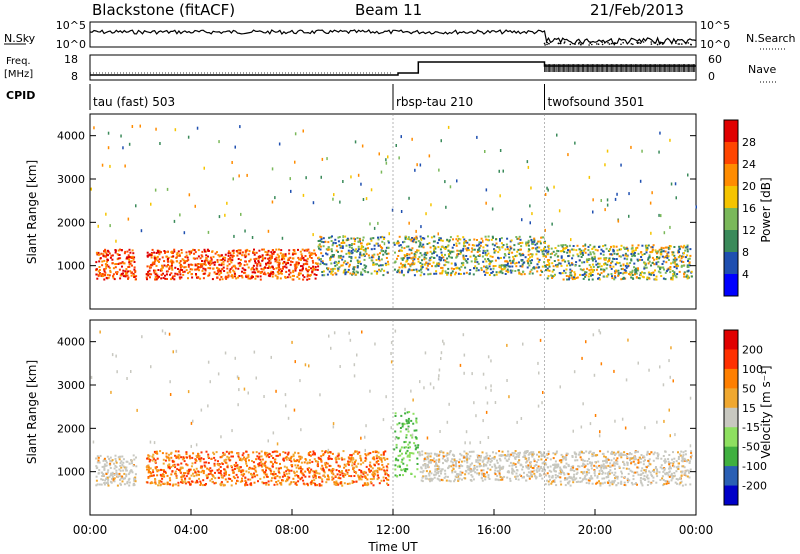  What do you see at coordinates (731, 263) in the screenshot?
I see `colorbar-swatch` at bounding box center [731, 263].